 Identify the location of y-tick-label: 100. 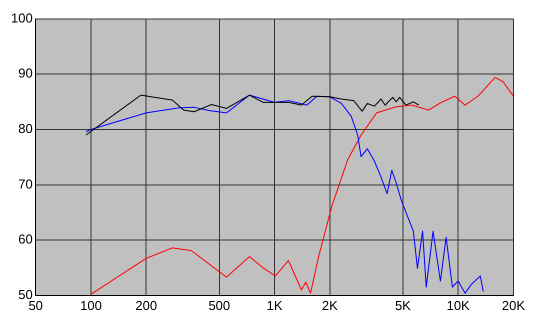
(21, 18).